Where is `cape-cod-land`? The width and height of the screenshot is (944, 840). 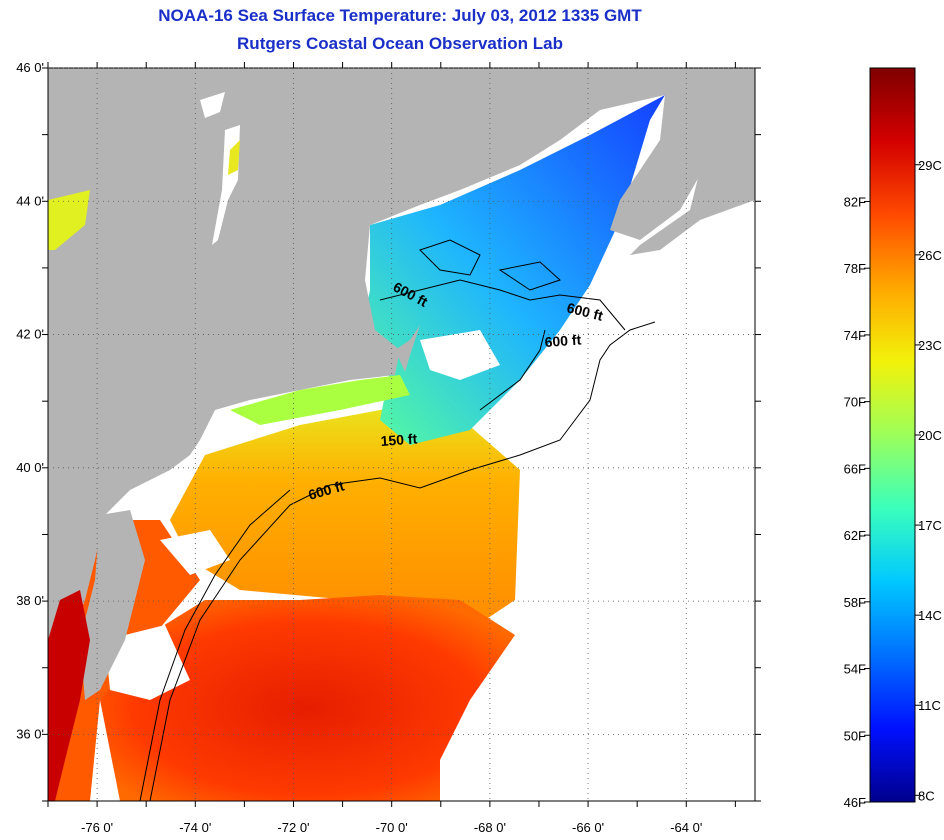
cape-cod-land is located at coordinates (407, 348).